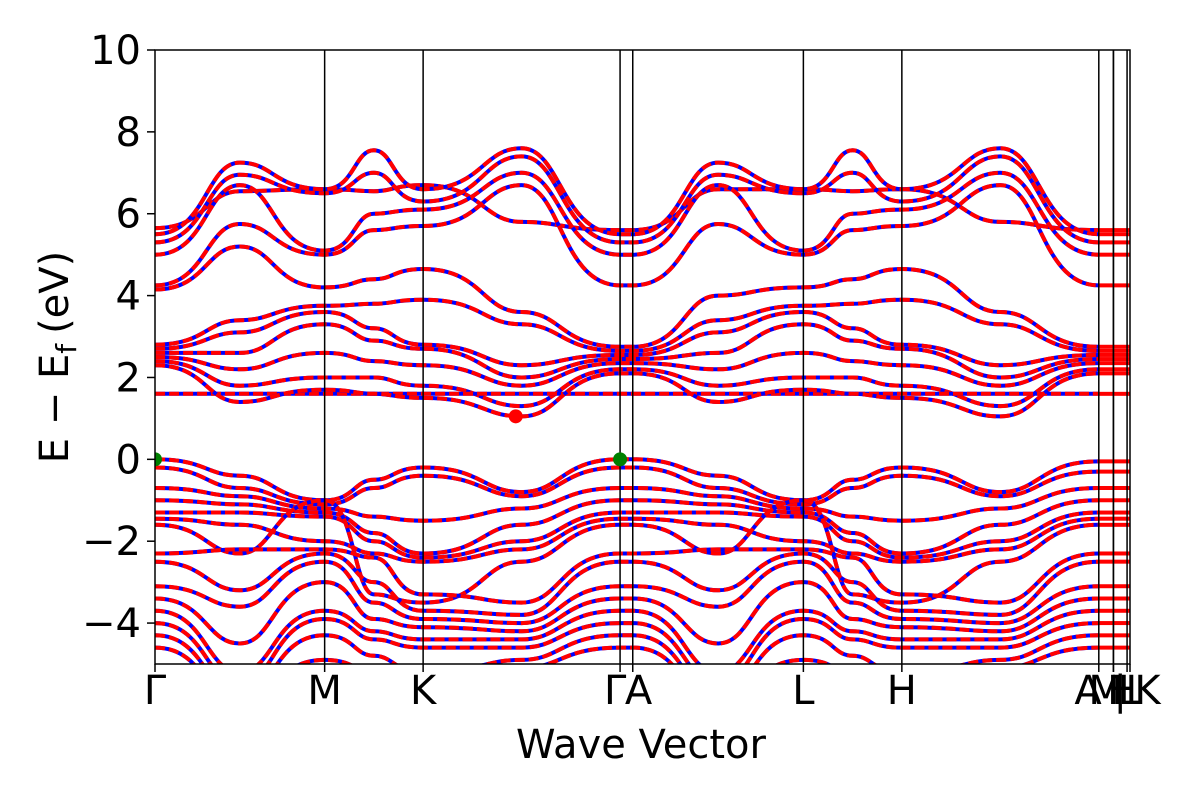 This screenshot has height=800, width=1200. What do you see at coordinates (128, 460) in the screenshot?
I see `y-tick-label: 0` at bounding box center [128, 460].